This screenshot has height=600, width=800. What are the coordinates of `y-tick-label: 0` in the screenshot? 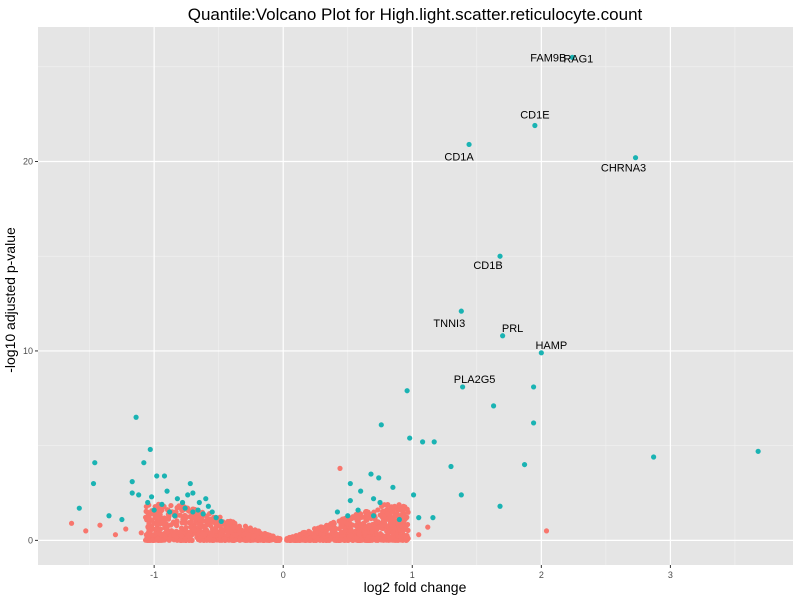 It's located at (30, 540).